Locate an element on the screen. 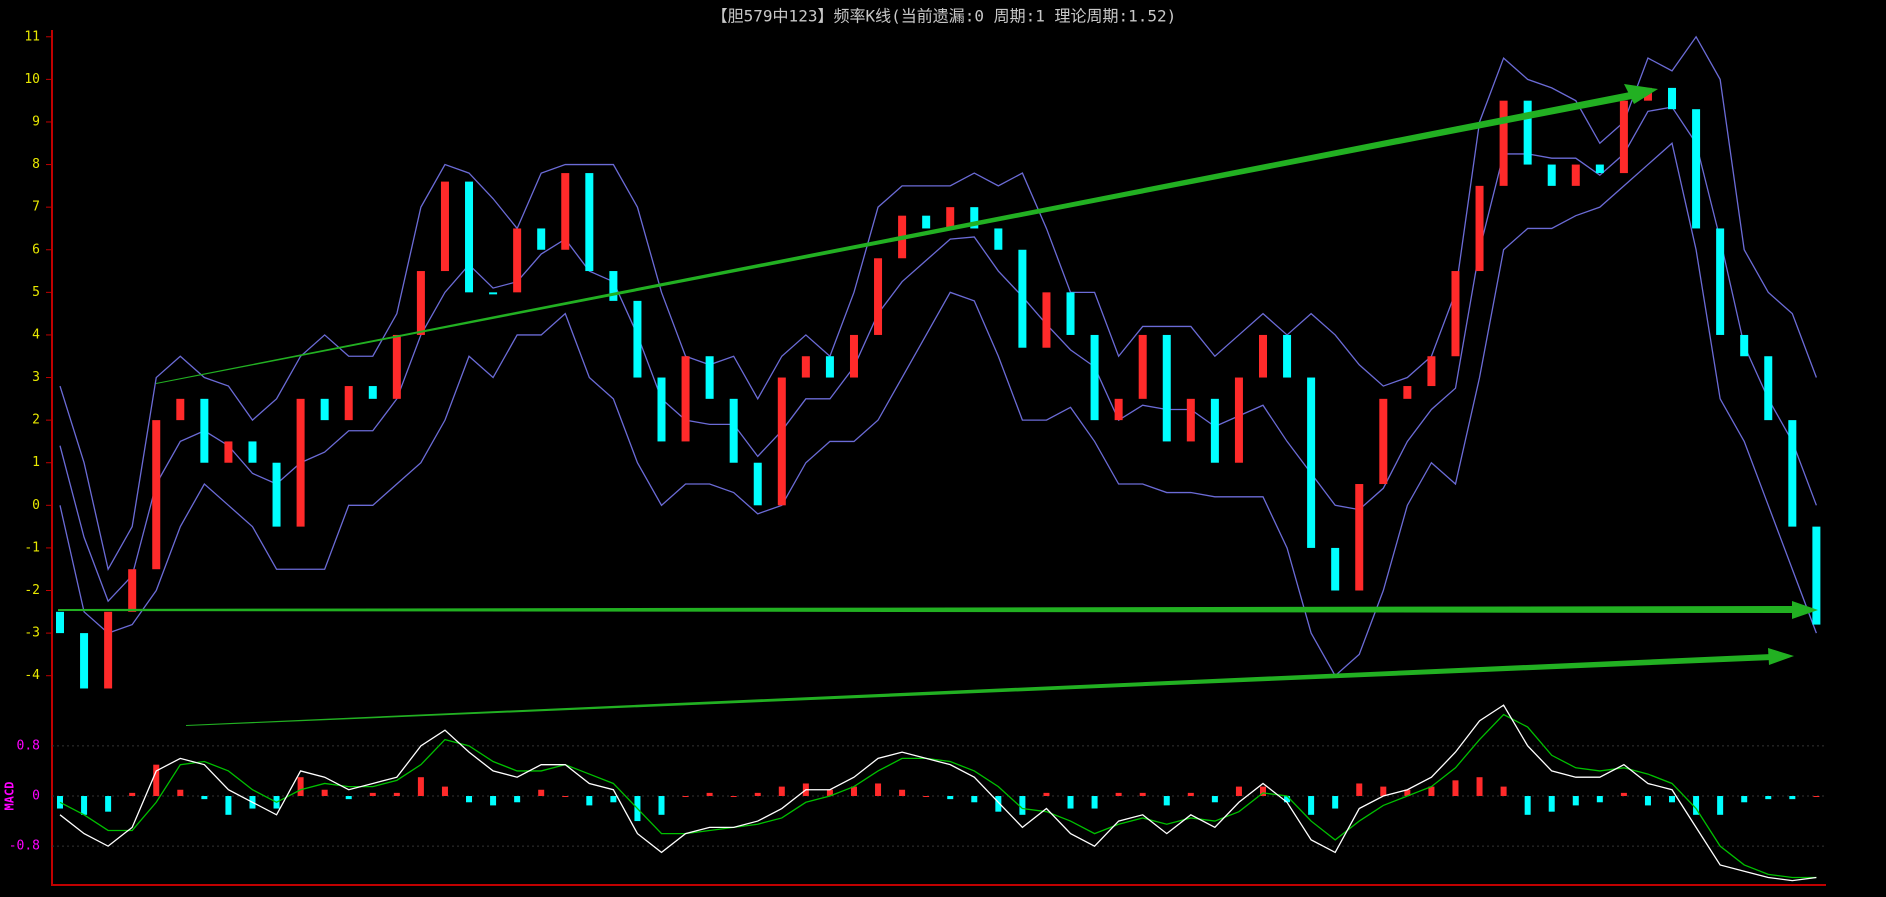 The height and width of the screenshot is (897, 1886). y-tick-label: 2 is located at coordinates (36, 420).